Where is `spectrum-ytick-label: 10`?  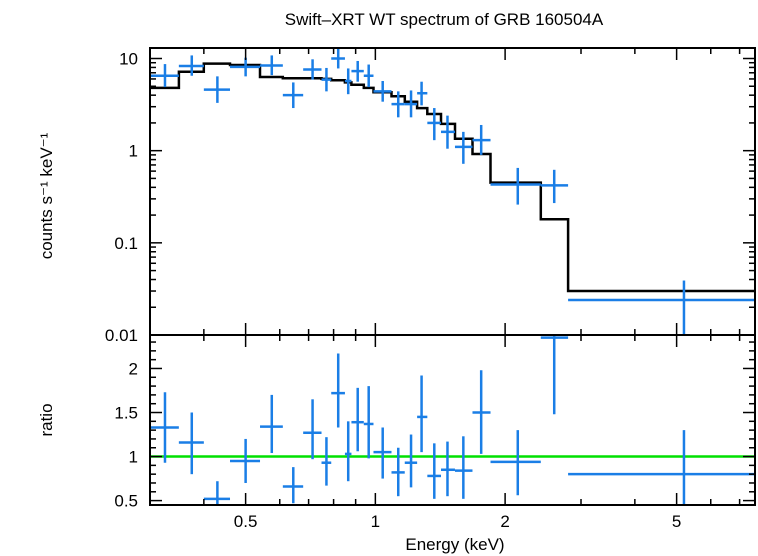
spectrum-ytick-label: 10 is located at coordinates (128, 59).